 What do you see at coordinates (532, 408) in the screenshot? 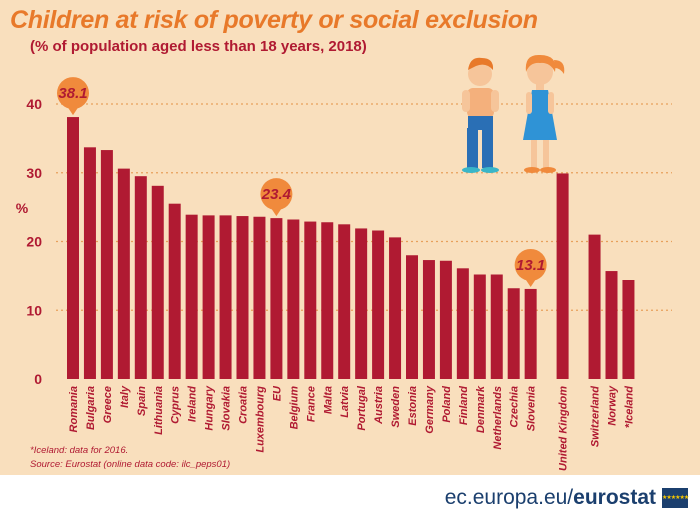
I see `x-tick-label: Slovenia` at bounding box center [532, 408].